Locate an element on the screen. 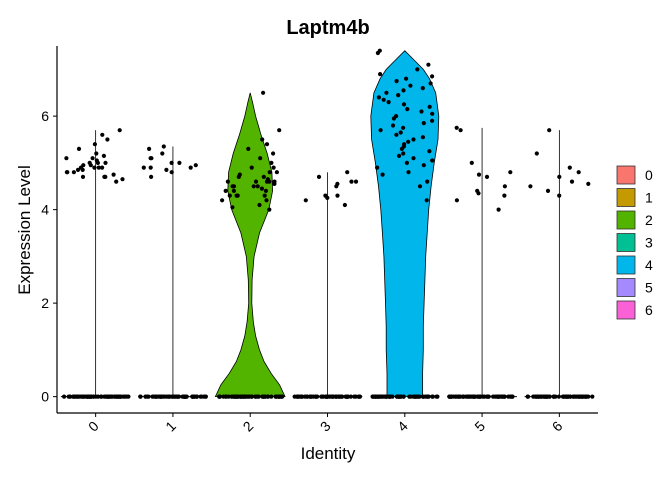 The height and width of the screenshot is (480, 672). legend-label-4: 4 is located at coordinates (649, 265).